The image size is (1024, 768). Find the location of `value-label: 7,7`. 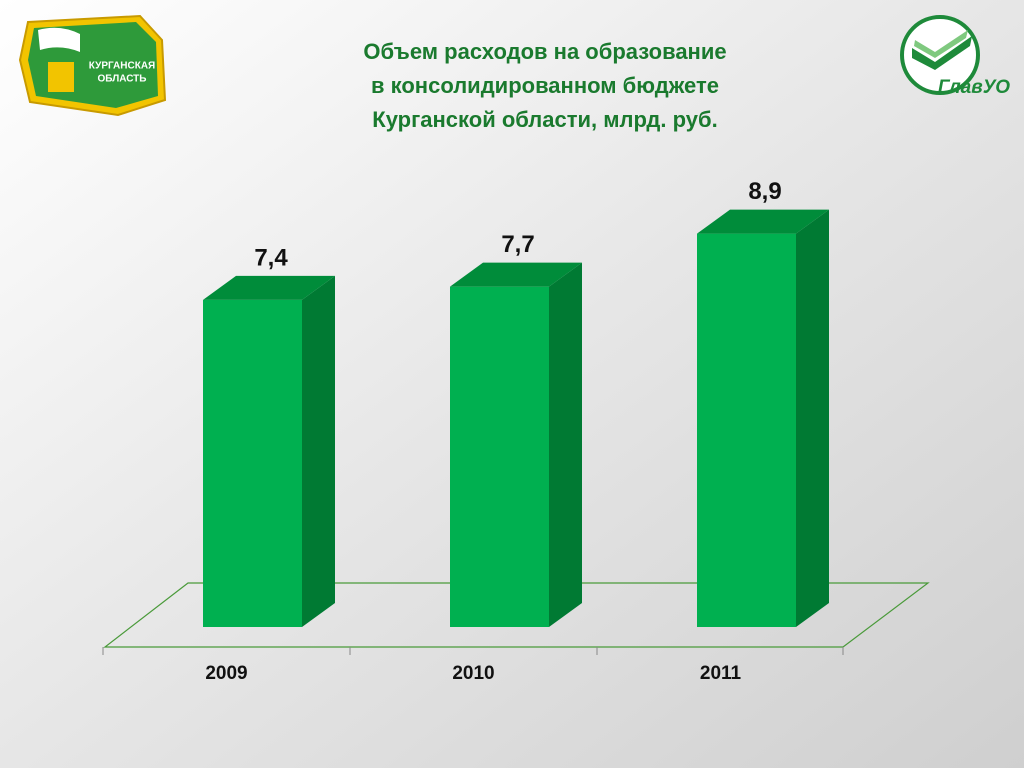

value-label: 7,7 is located at coordinates (517, 244).